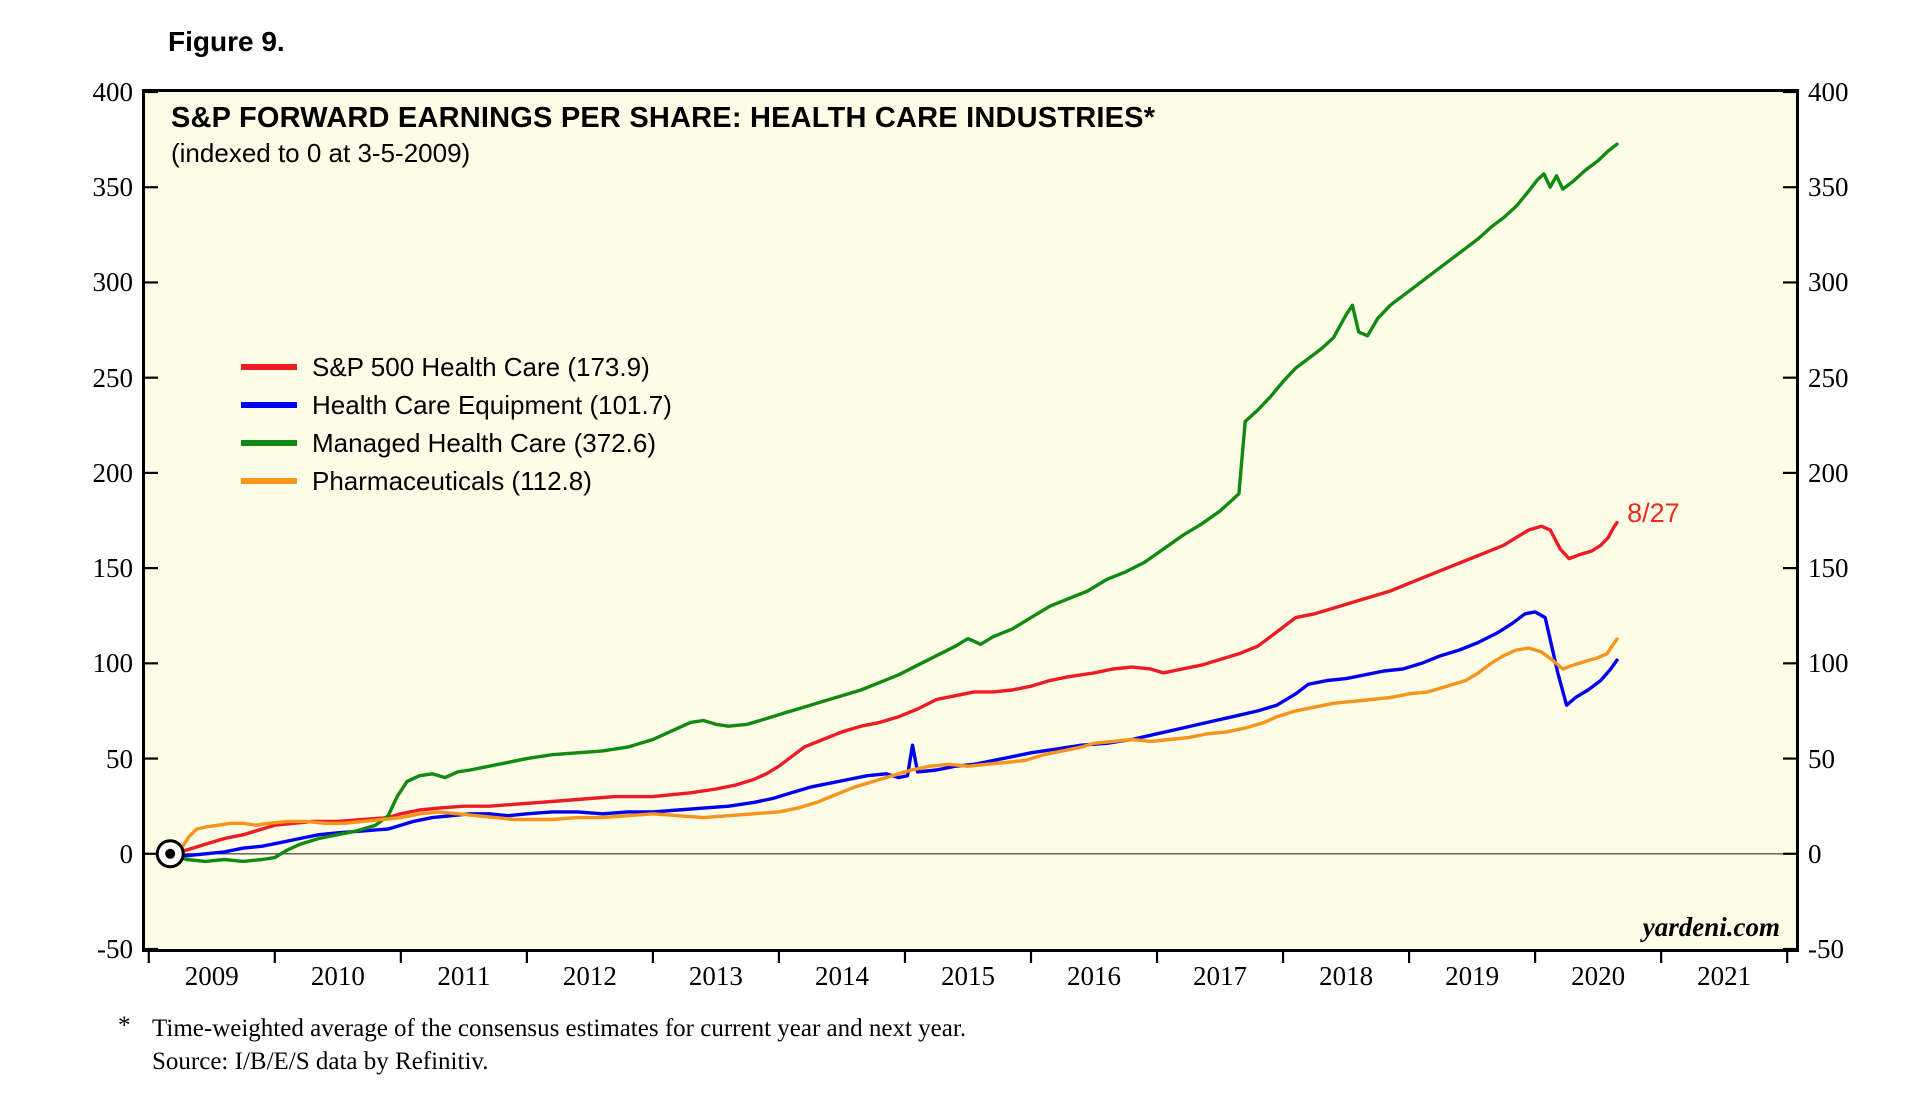  Describe the element at coordinates (113, 472) in the screenshot. I see `y-axis-label-left: 200` at that location.